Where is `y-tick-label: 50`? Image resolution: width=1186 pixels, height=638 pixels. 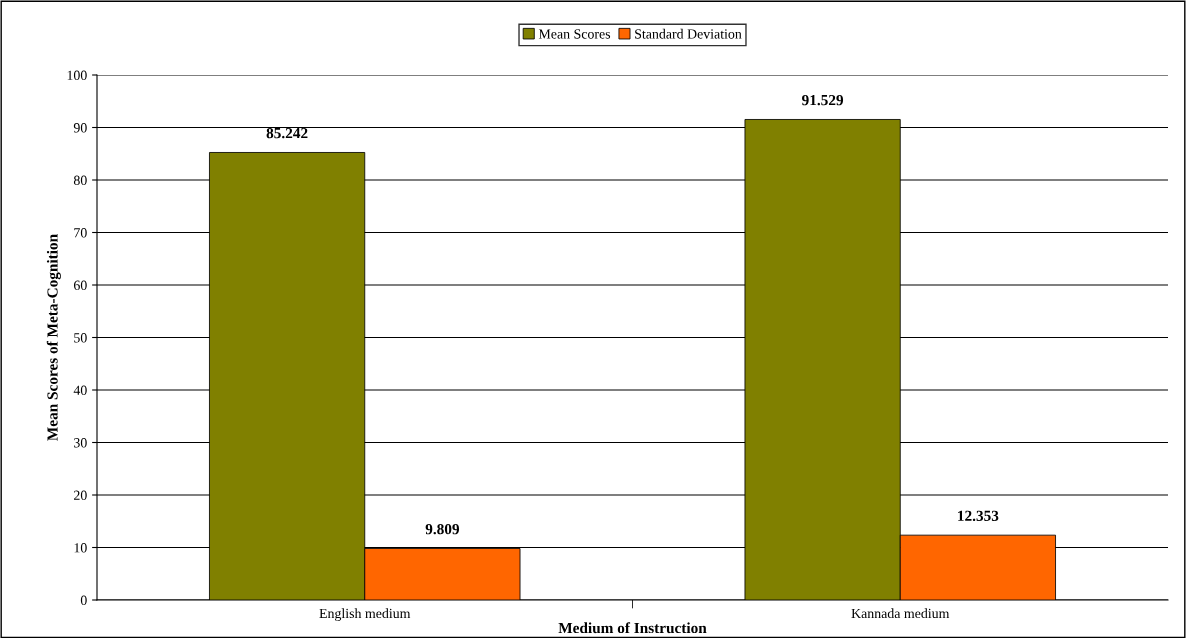 y-tick-label: 50 is located at coordinates (80, 338).